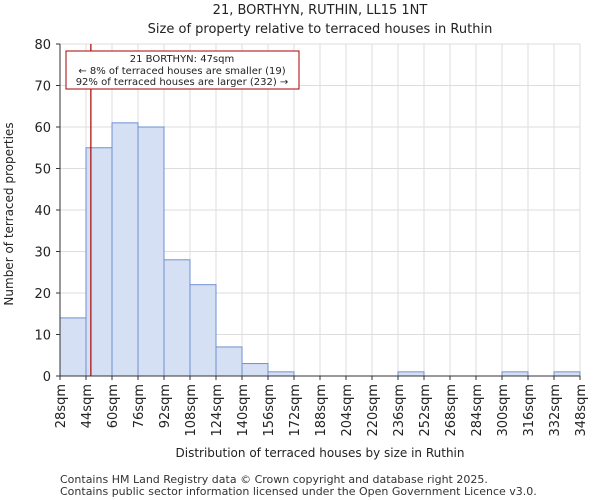 The image size is (600, 500). What do you see at coordinates (177, 318) in the screenshot?
I see `bar-92sqm` at bounding box center [177, 318].